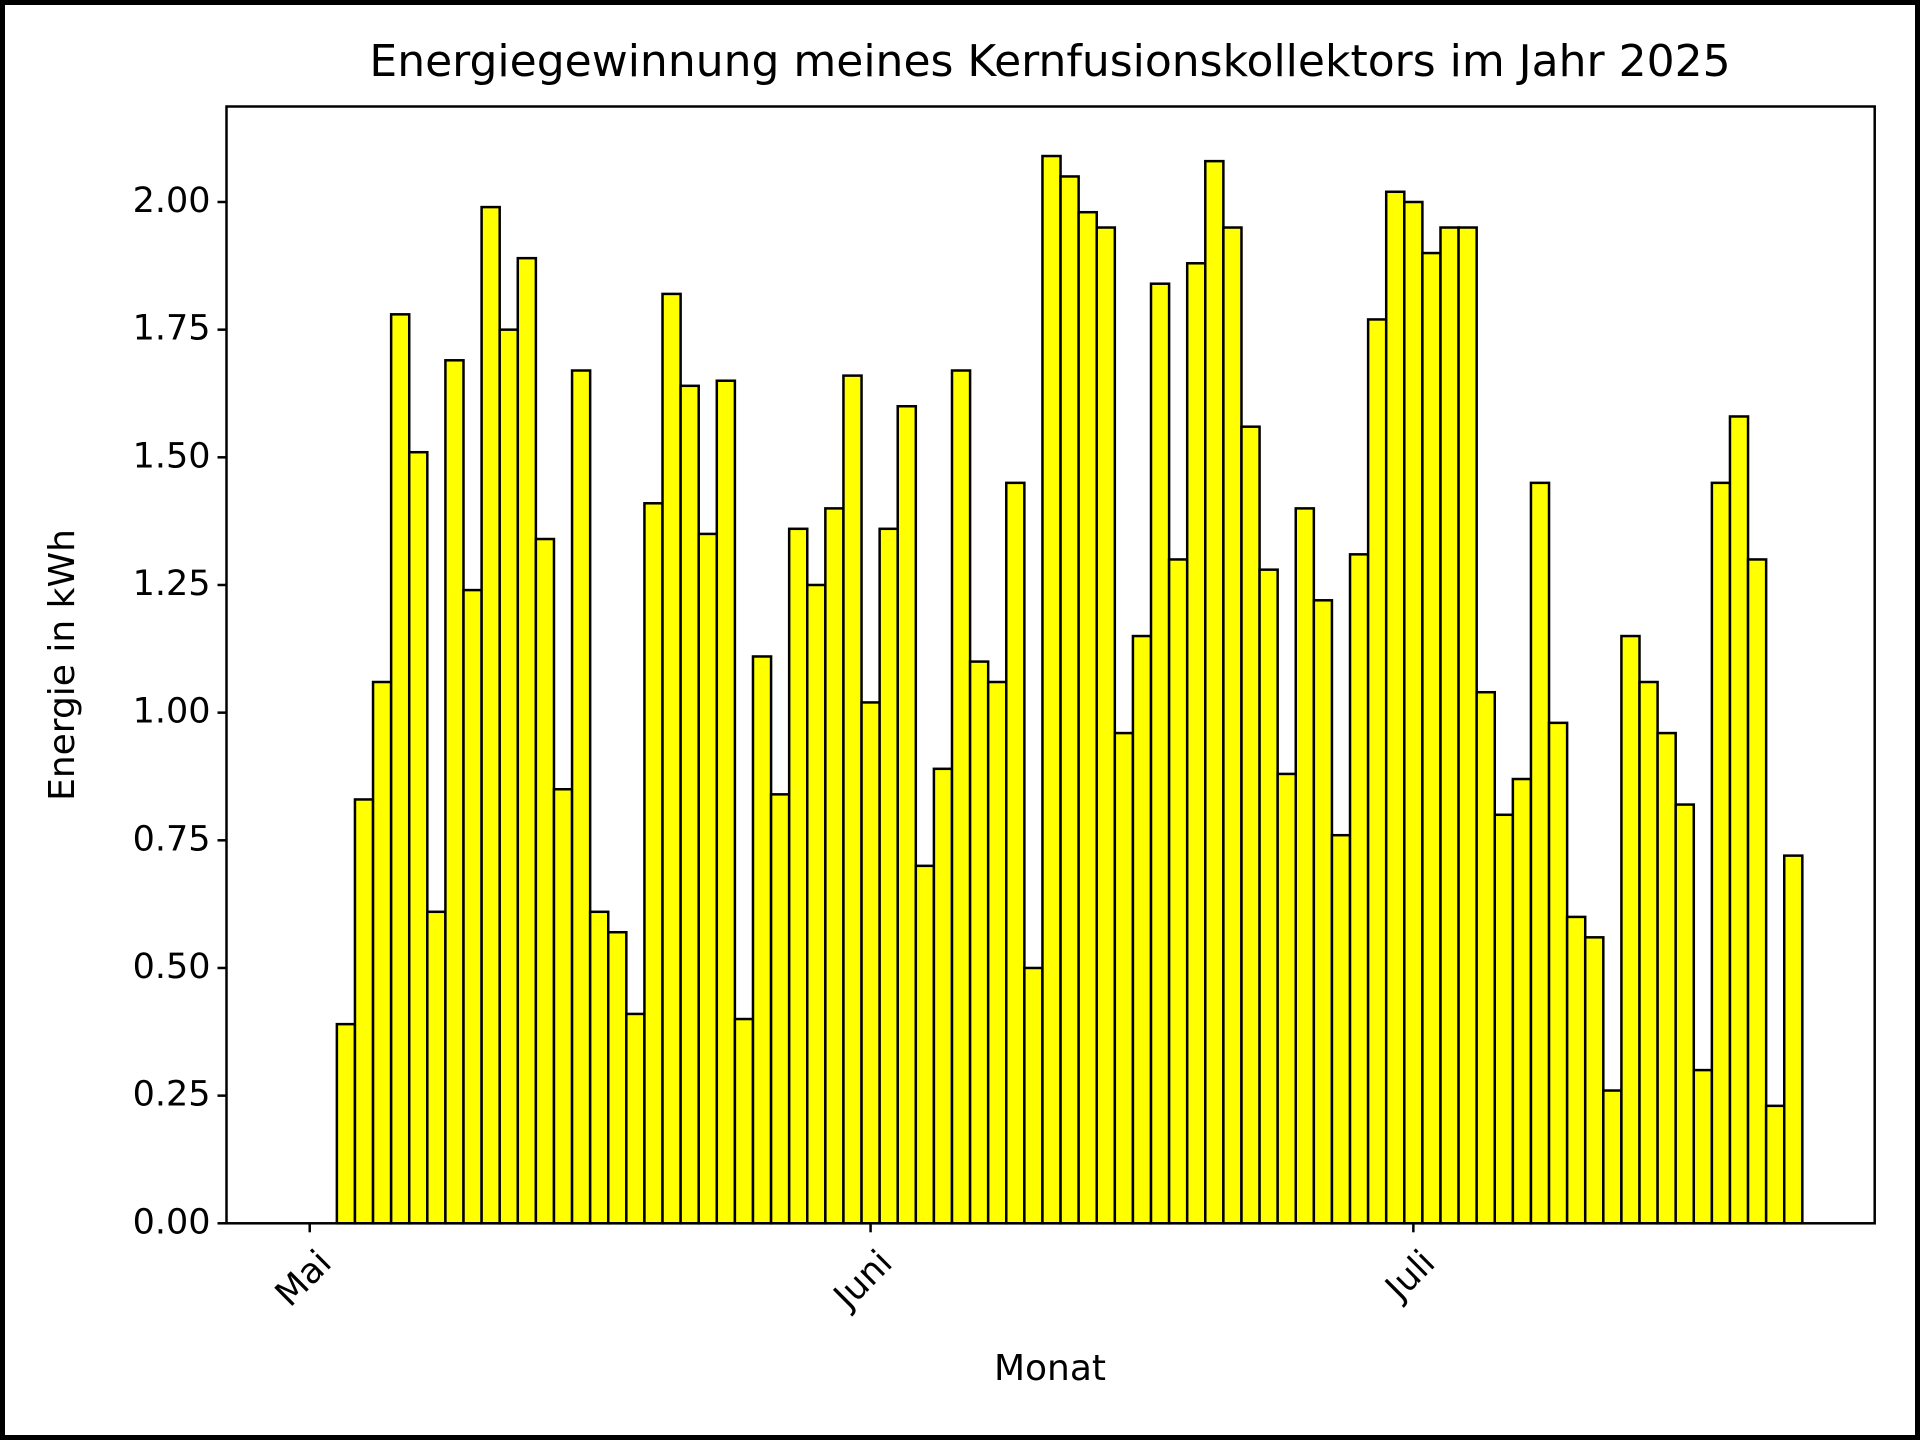  Describe the element at coordinates (172, 584) in the screenshot. I see `y-tick-label: 1.25` at that location.